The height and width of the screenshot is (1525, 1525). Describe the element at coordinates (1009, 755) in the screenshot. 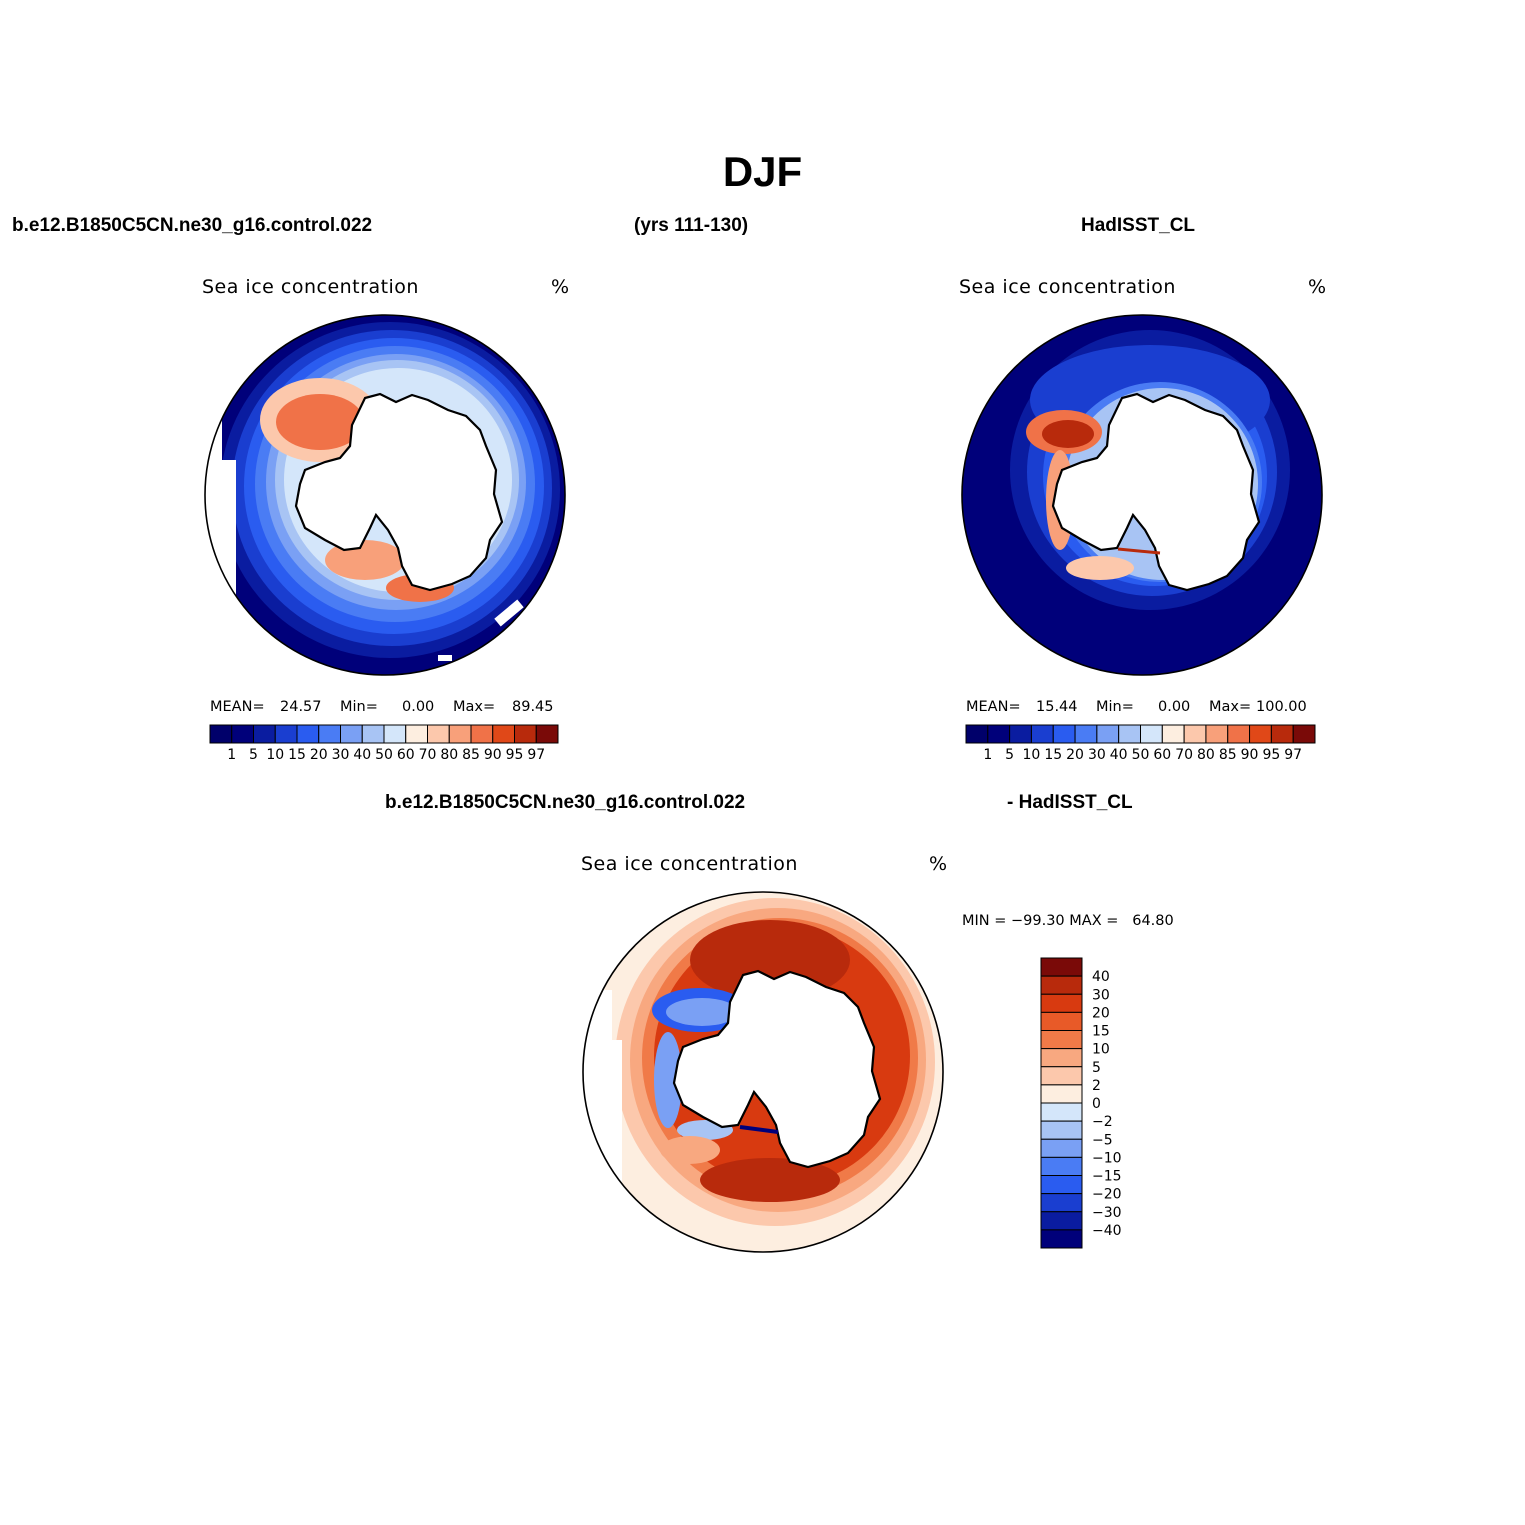

I see `obs-colorbar-tick-label: 5` at that location.